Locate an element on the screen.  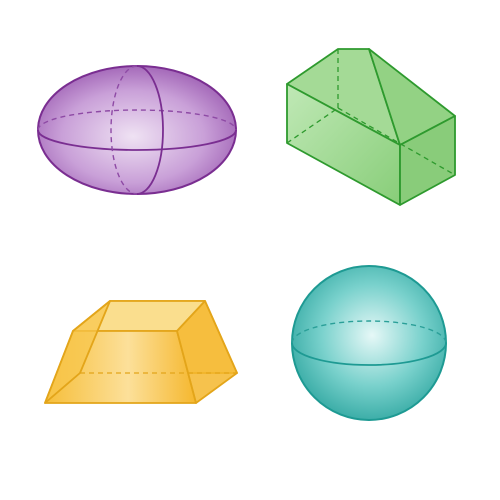
ellipsoid-meridian-back is located at coordinates (124, 130).